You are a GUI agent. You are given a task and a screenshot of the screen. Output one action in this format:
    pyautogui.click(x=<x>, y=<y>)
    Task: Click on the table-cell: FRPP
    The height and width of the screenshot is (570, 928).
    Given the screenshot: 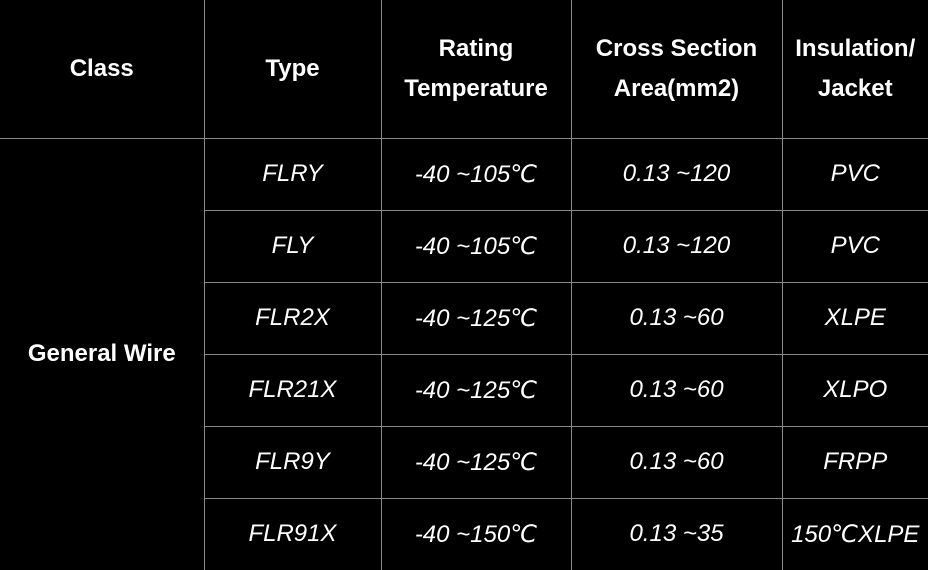 What is the action you would take?
    pyautogui.click(x=854, y=462)
    